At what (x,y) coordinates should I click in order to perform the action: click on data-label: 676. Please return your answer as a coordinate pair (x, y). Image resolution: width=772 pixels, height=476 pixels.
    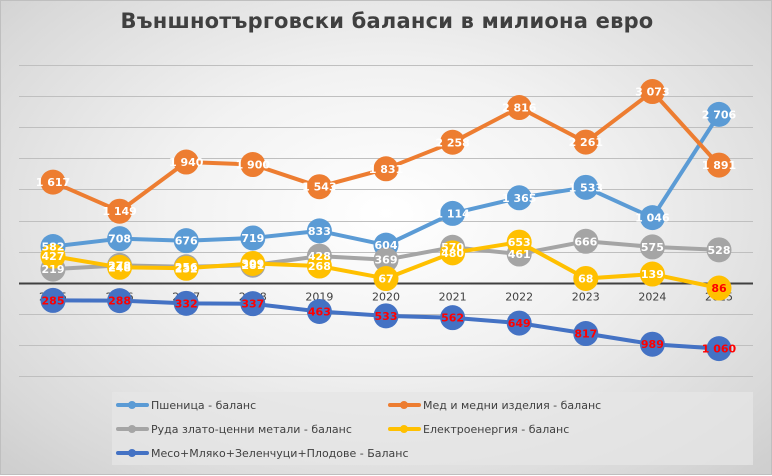
    Looking at the image, I should click on (186, 241).